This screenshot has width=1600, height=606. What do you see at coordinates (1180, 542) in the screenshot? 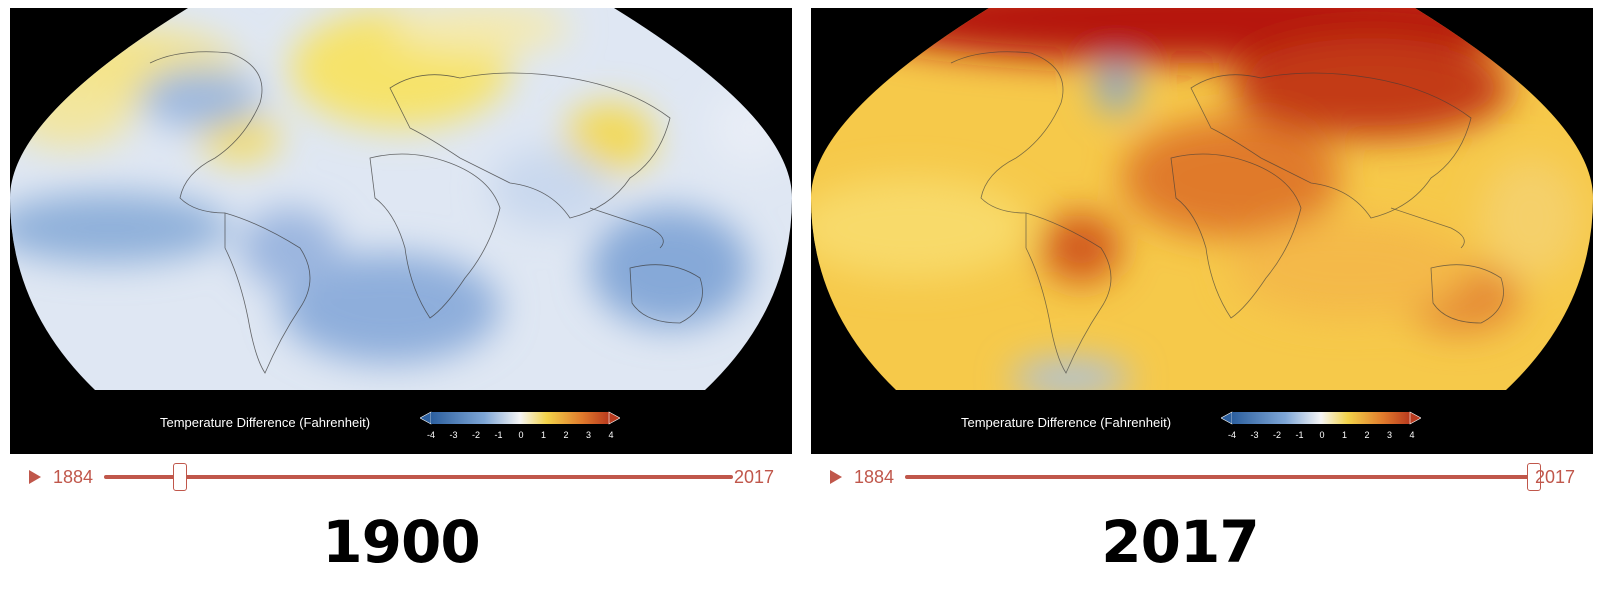
I see `selected-year-2017: 2017` at bounding box center [1180, 542].